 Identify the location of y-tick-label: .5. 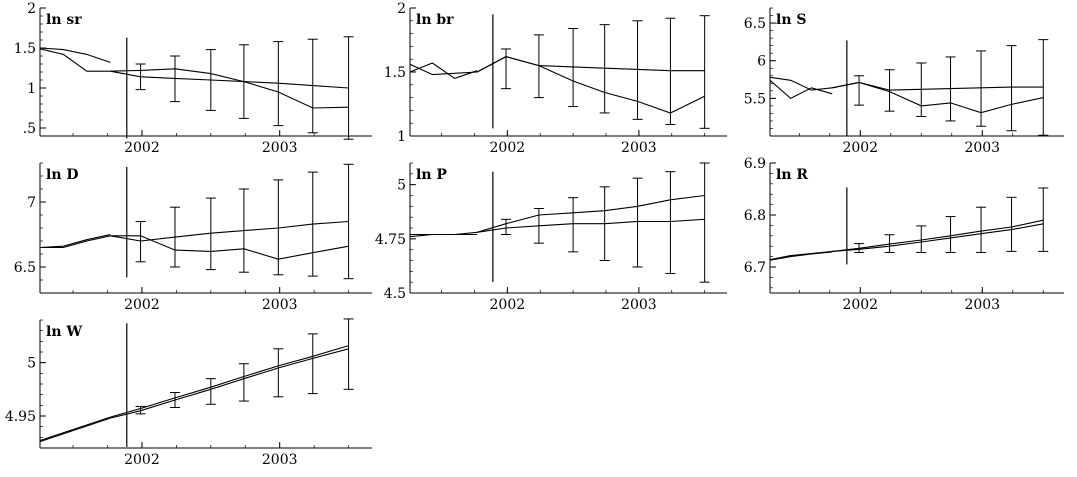
(29, 129).